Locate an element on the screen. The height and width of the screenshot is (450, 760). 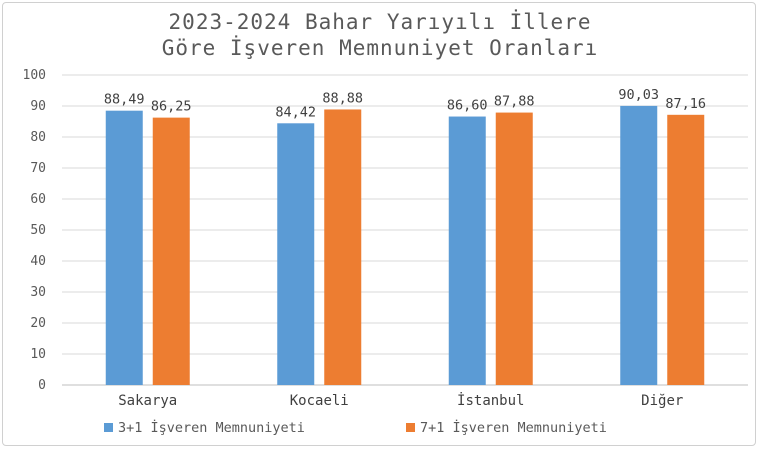
y-tick-label: 30 is located at coordinates (38, 292).